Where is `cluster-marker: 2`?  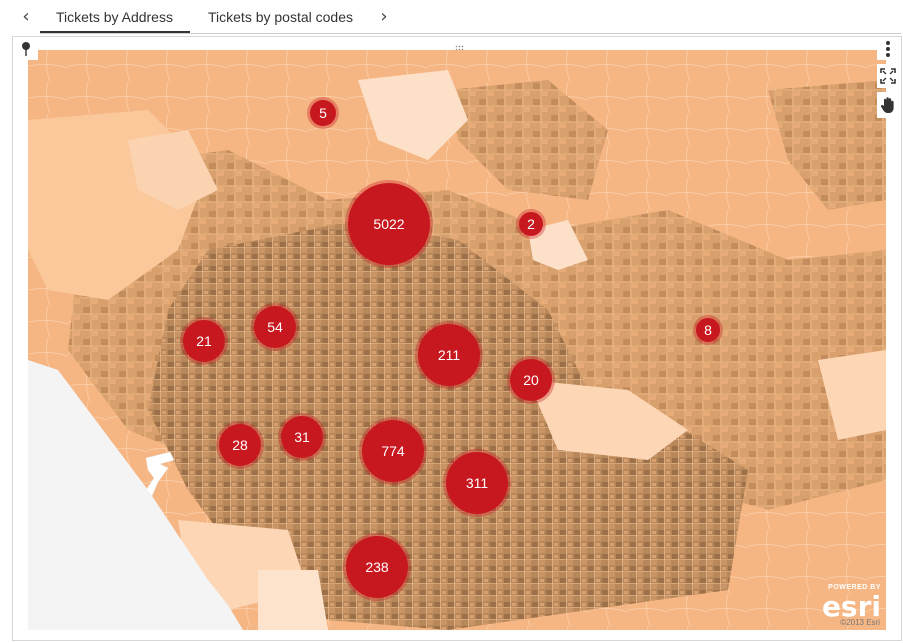 cluster-marker: 2 is located at coordinates (531, 224).